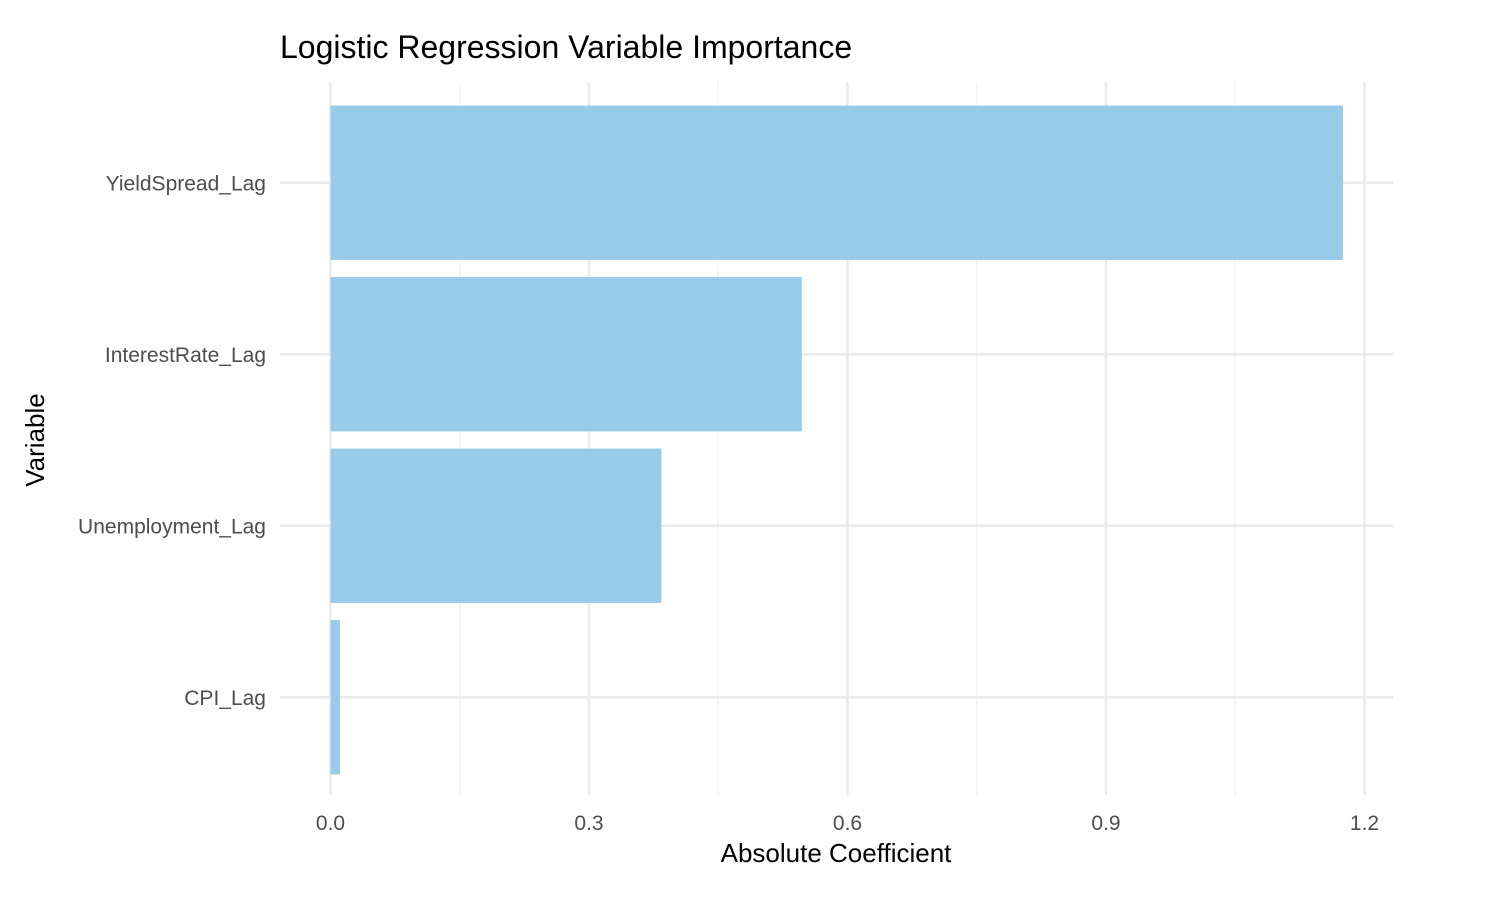  I want to click on y-tick-label: InterestRate_Lag, so click(185, 355).